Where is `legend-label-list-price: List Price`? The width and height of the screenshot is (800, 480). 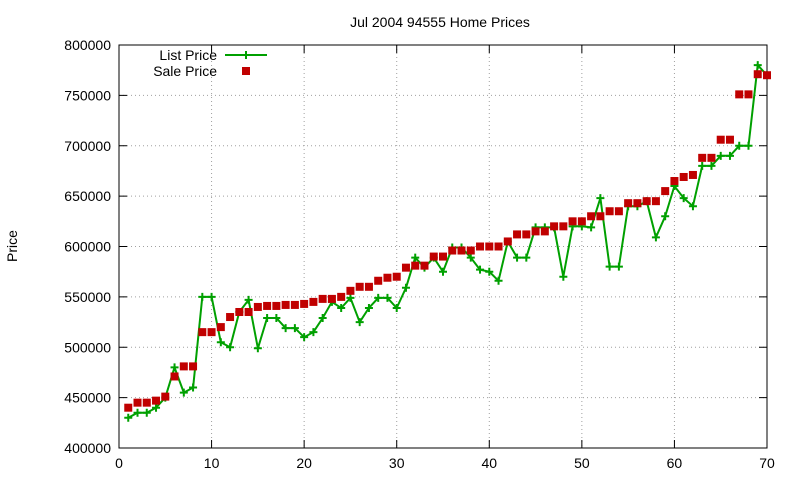
legend-label-list-price: List Price is located at coordinates (188, 55).